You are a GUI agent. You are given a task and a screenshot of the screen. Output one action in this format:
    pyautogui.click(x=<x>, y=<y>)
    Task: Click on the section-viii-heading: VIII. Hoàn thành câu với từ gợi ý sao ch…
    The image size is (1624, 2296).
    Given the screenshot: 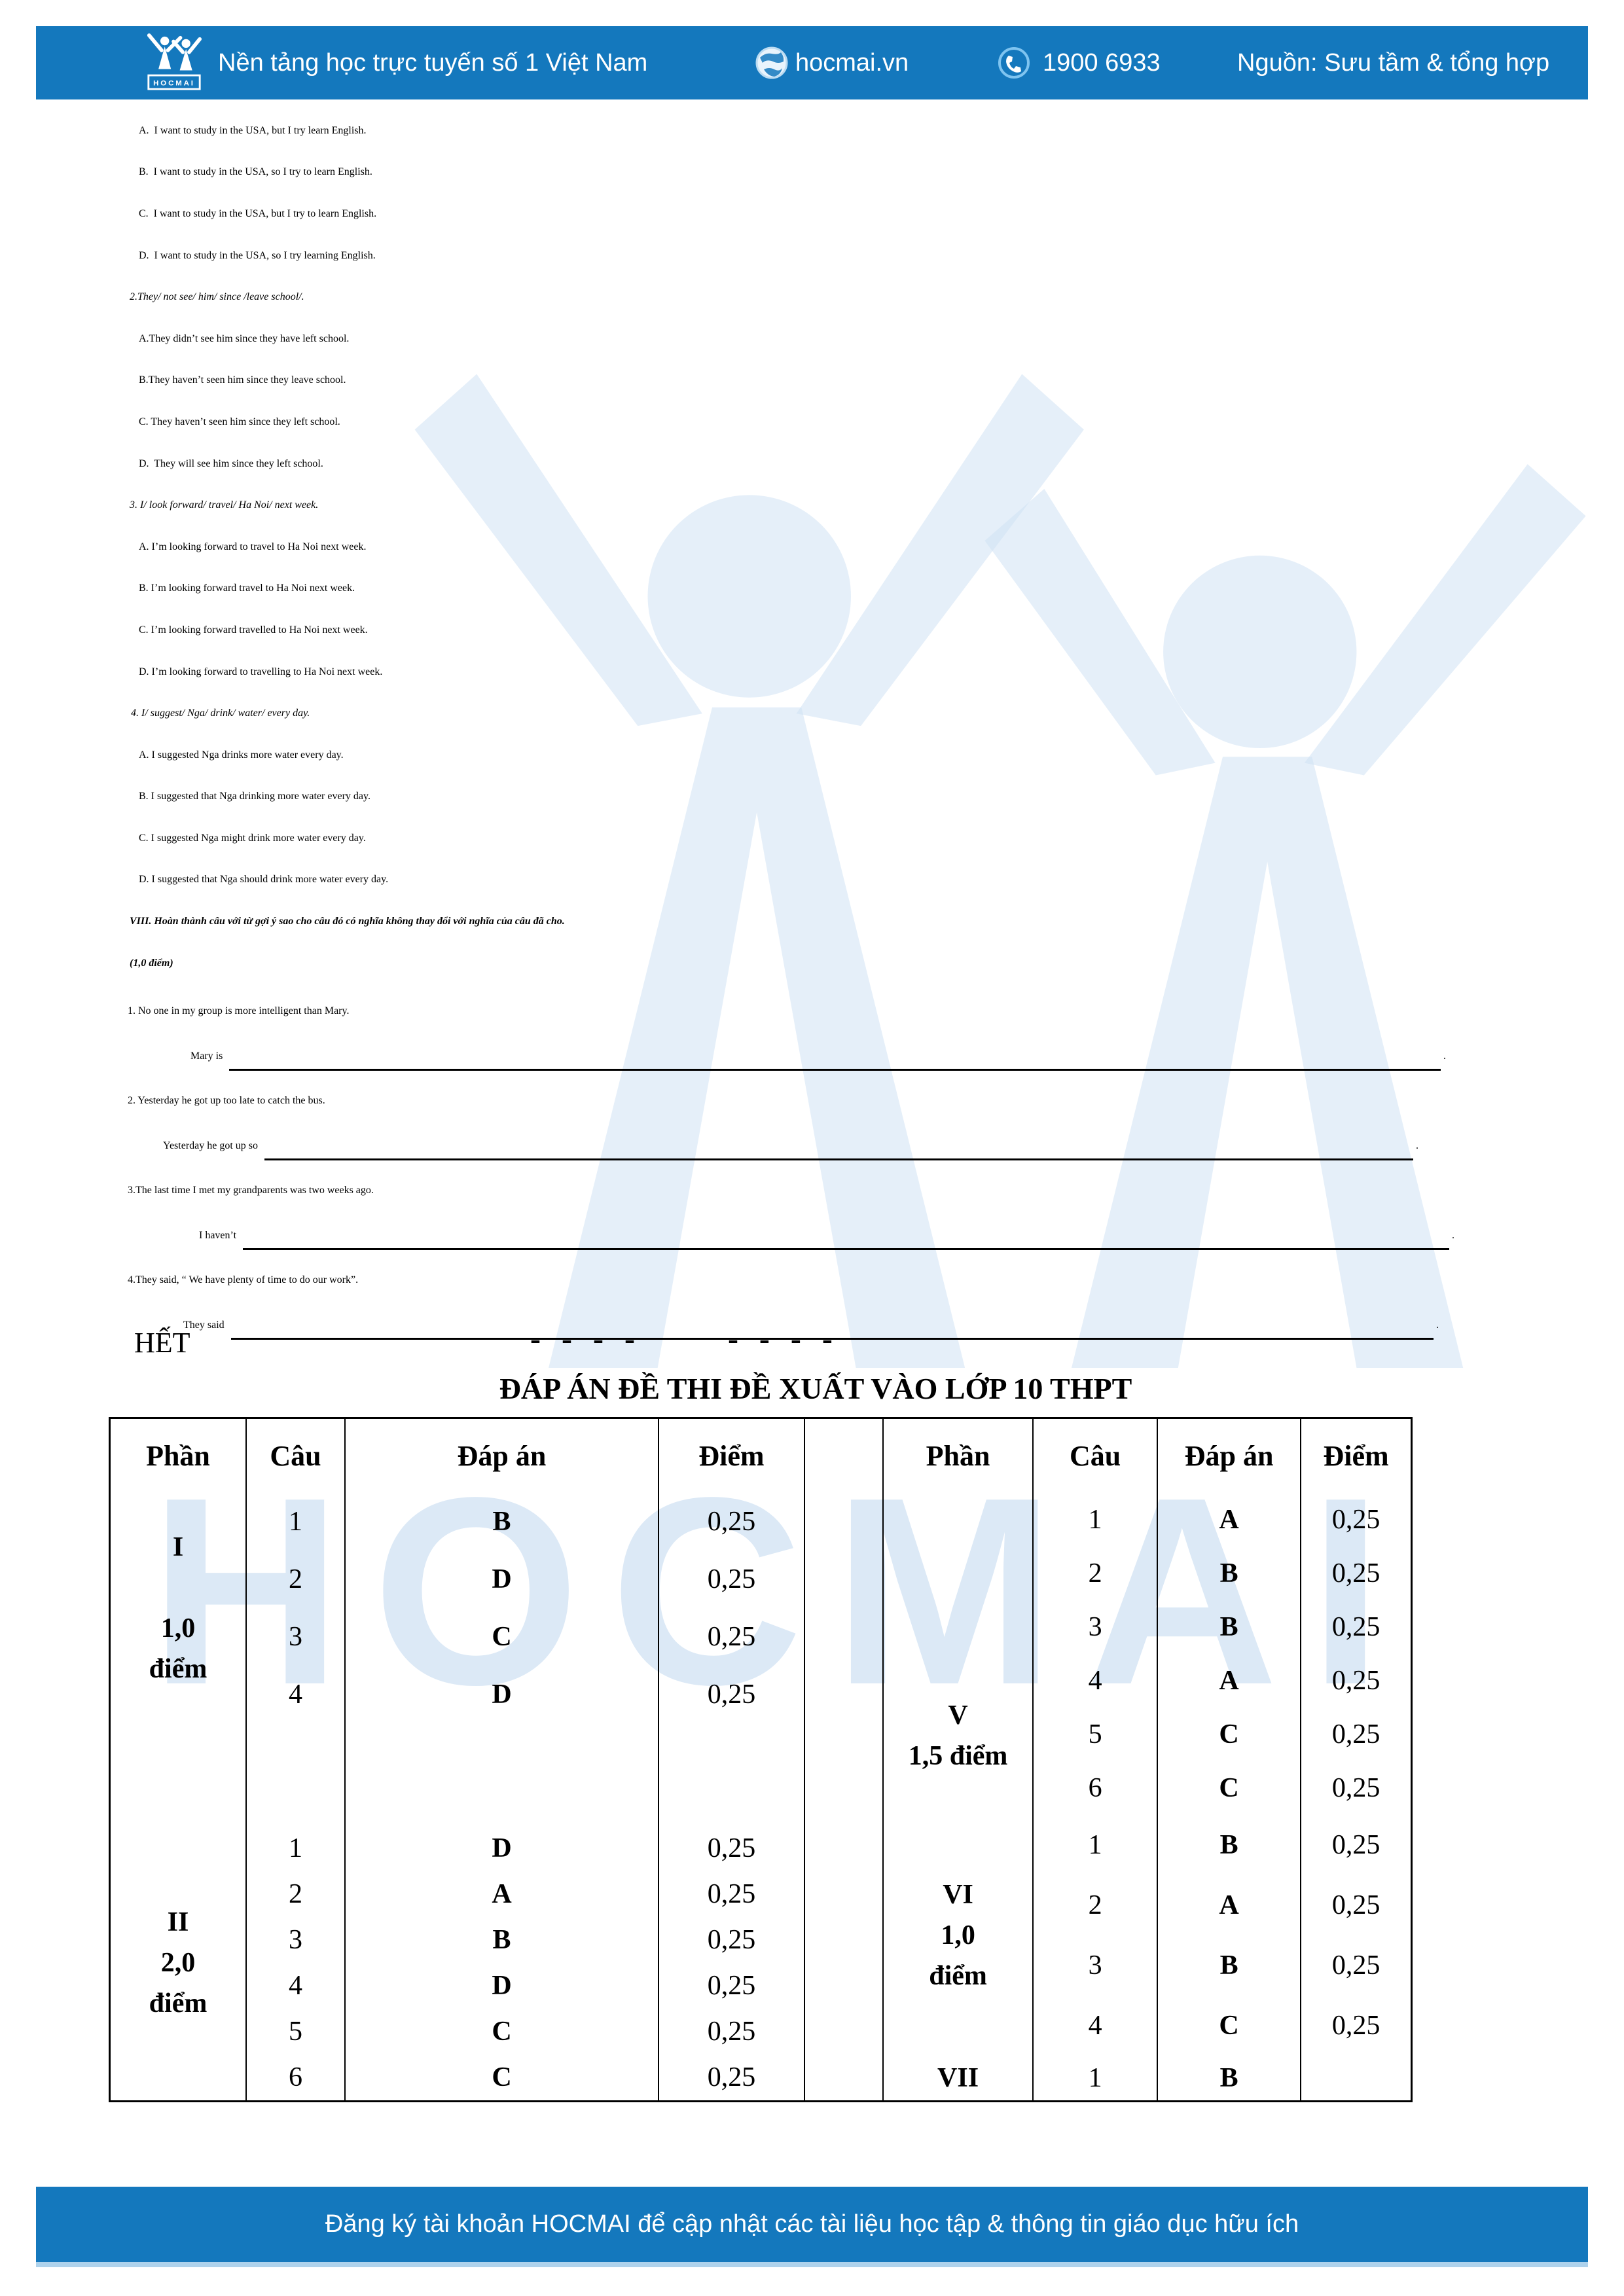 What is the action you would take?
    pyautogui.click(x=347, y=921)
    